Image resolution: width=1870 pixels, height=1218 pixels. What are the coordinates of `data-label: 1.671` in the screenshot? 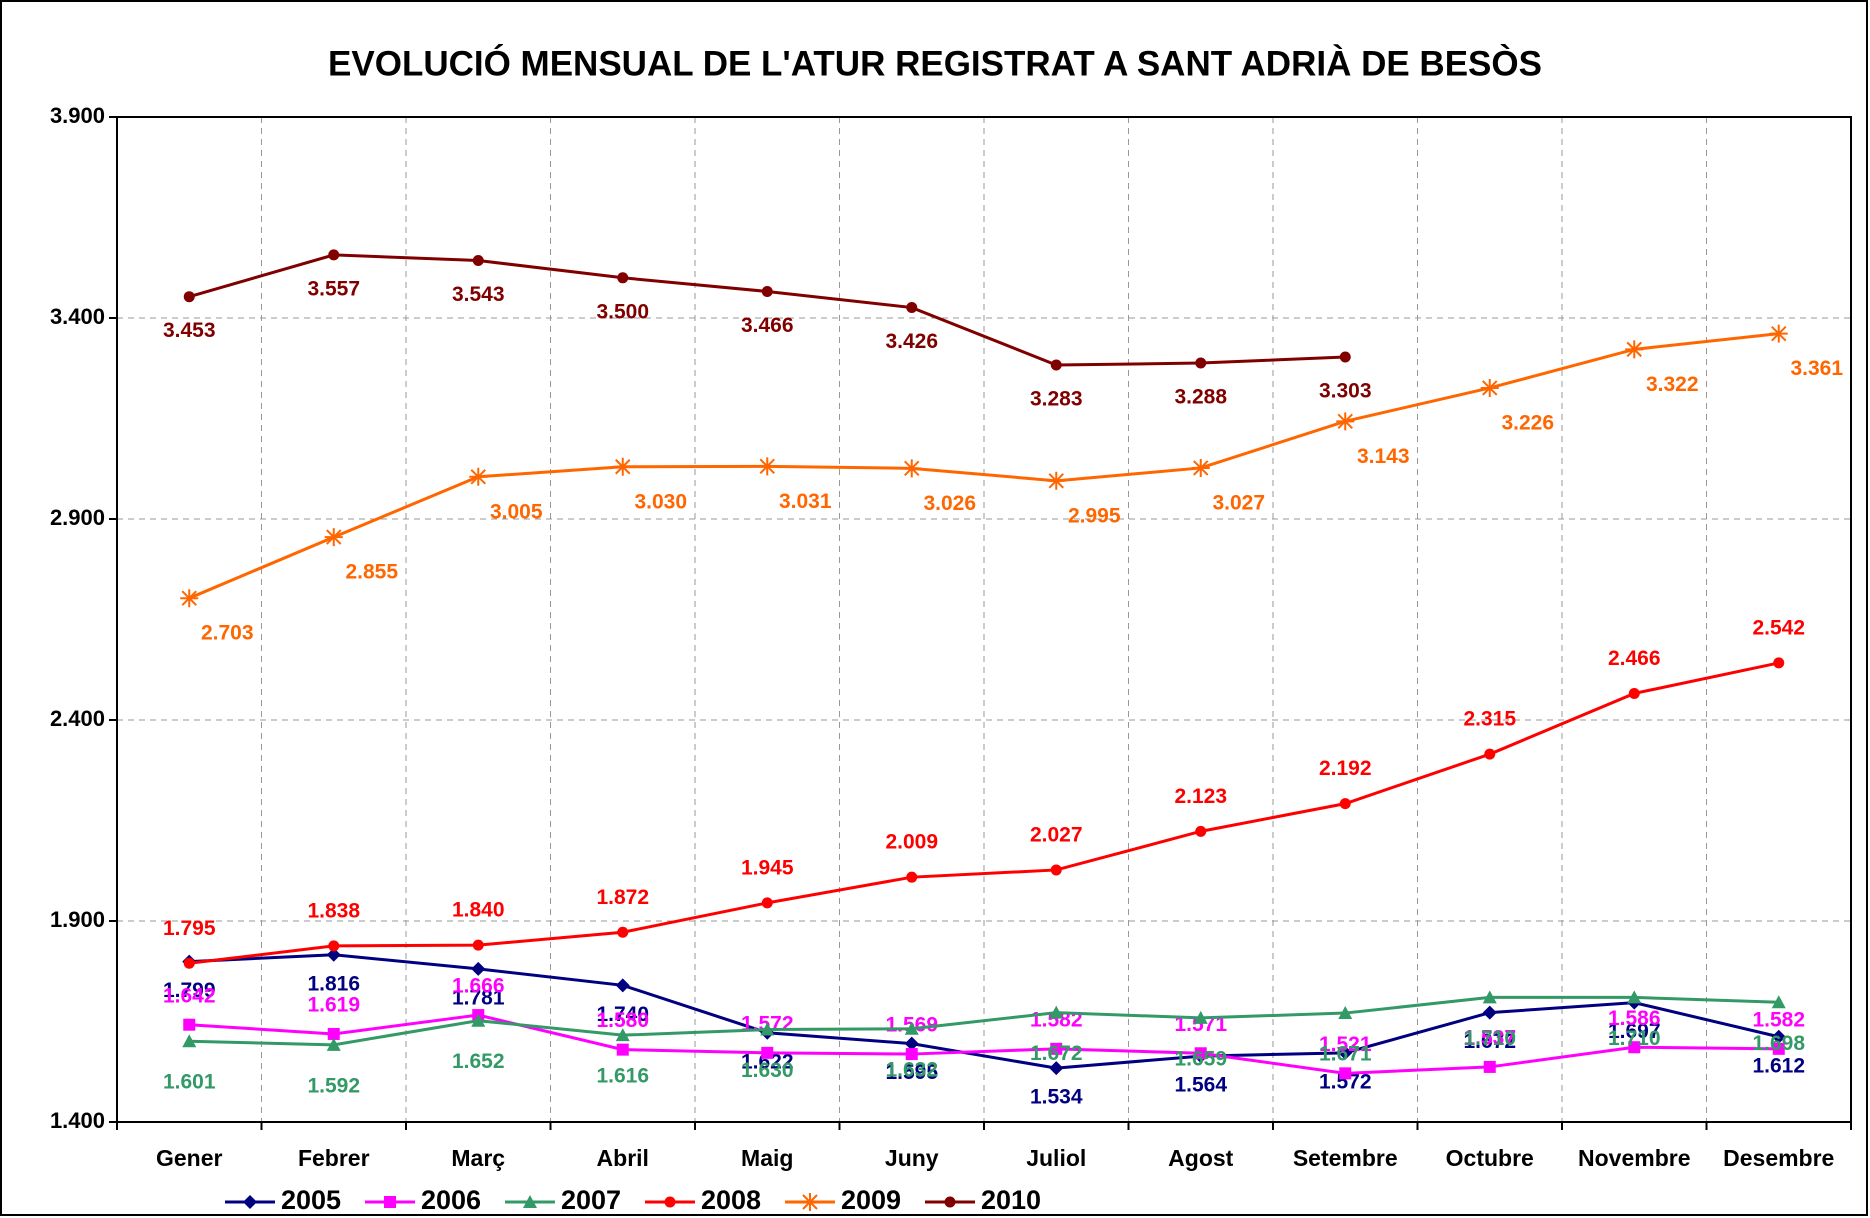 It's located at (1345, 1054).